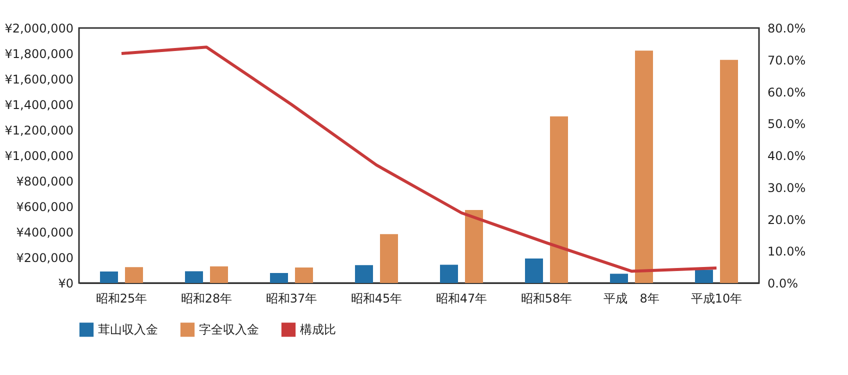 This screenshot has width=848, height=375. What do you see at coordinates (787, 156) in the screenshot?
I see `y2-tick-label: 40.0%` at bounding box center [787, 156].